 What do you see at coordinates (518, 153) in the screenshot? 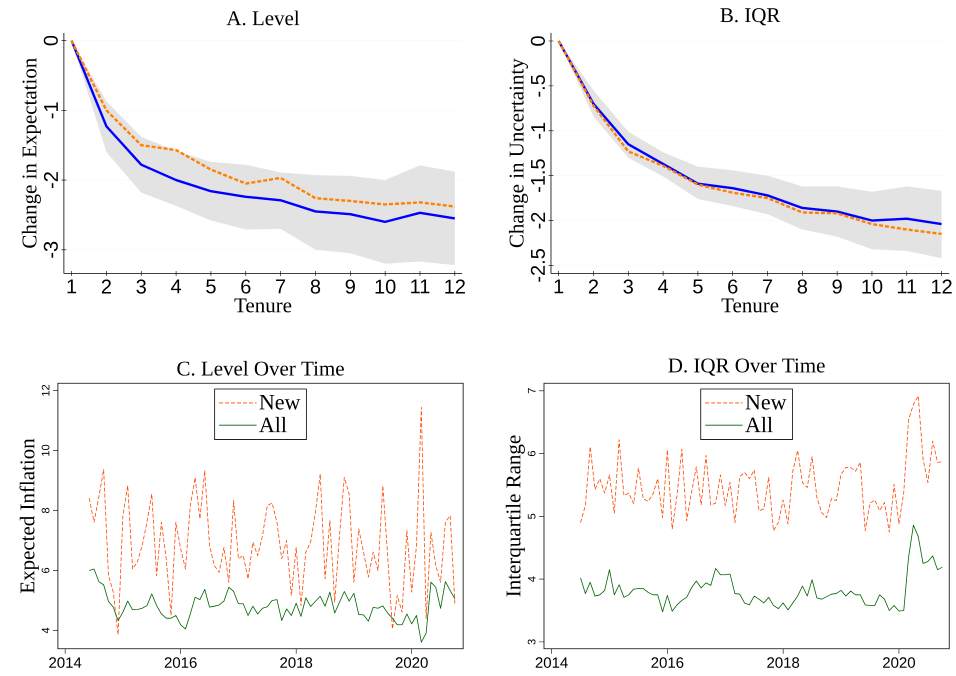
I see `y-axis-title: Change in Uncertainty` at bounding box center [518, 153].